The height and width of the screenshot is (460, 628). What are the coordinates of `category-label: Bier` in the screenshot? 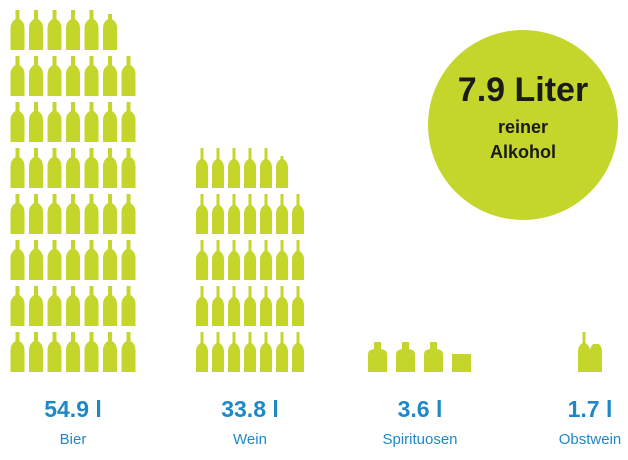 It's located at (73, 439).